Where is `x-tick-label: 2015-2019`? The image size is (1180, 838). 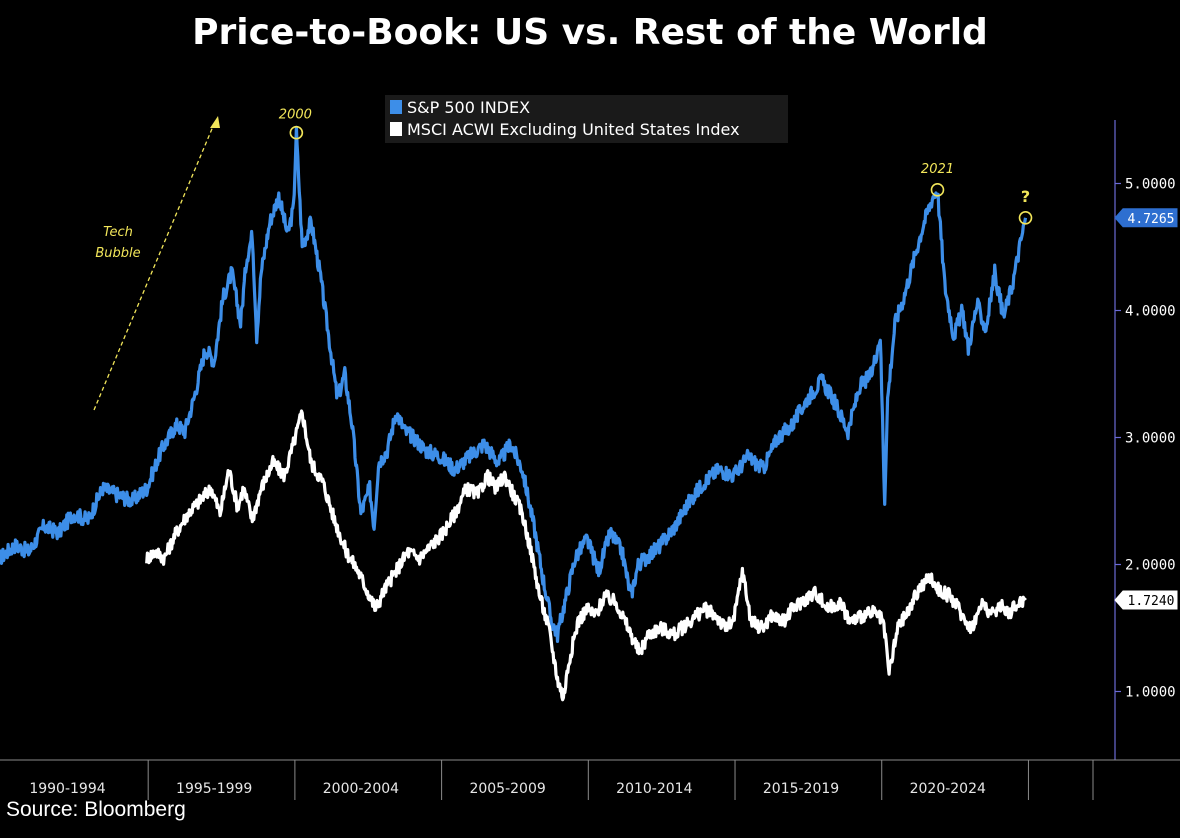 x-tick-label: 2015-2019 is located at coordinates (801, 789).